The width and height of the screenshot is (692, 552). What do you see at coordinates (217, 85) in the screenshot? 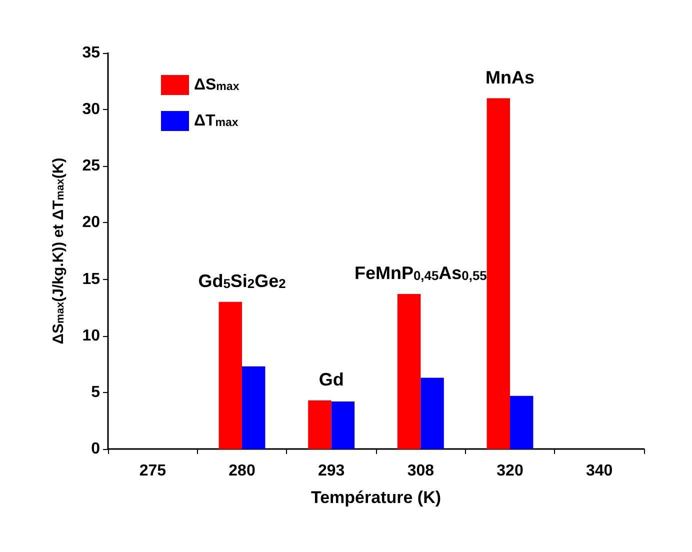
I see `legend-label: ΔSmax` at bounding box center [217, 85].